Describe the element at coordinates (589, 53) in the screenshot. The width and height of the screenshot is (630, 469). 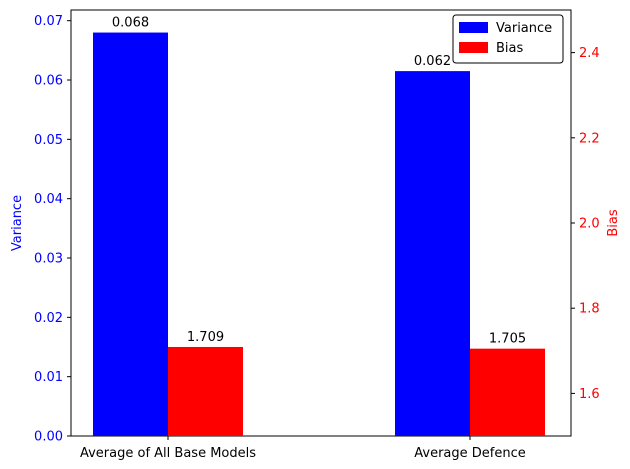
I see `right-axis-tick-label-4: 2.4` at that location.